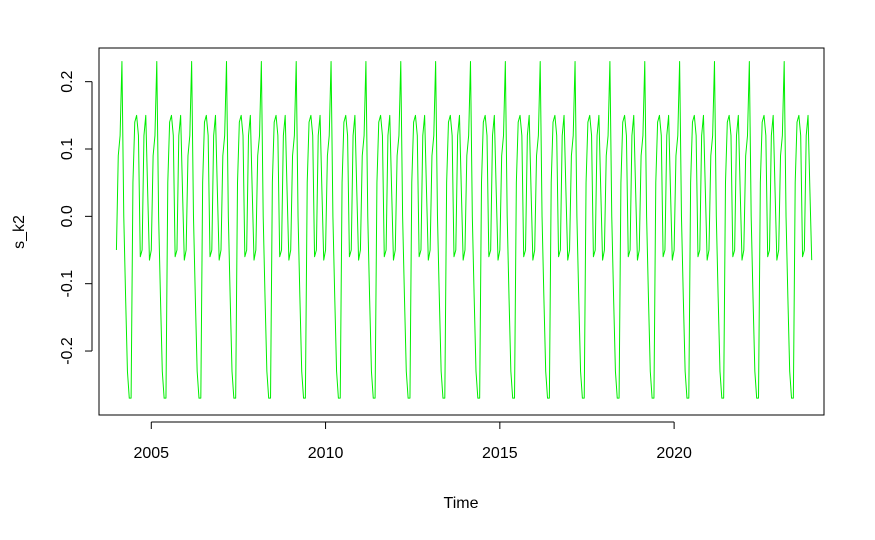  I want to click on y-tick-label: -0.2, so click(67, 351).